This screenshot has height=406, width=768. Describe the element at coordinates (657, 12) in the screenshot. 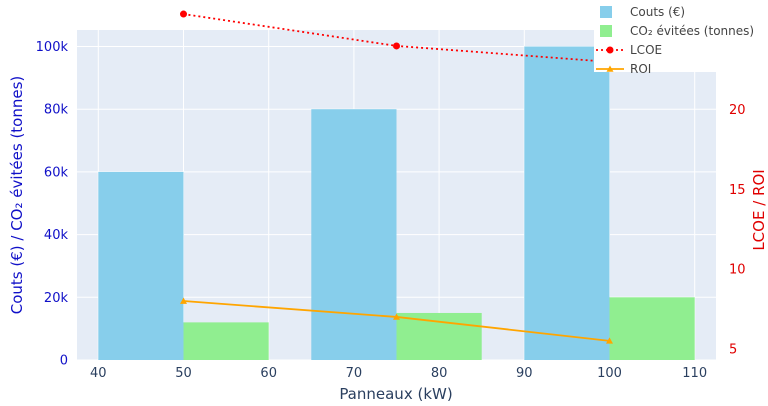

I see `legend-label: Couts (€)` at that location.